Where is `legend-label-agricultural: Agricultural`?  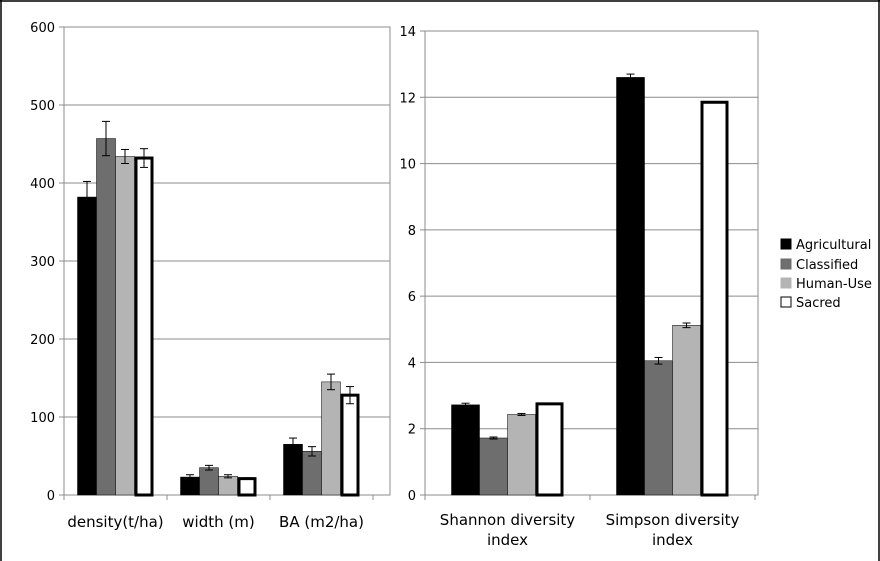 legend-label-agricultural: Agricultural is located at coordinates (833, 245).